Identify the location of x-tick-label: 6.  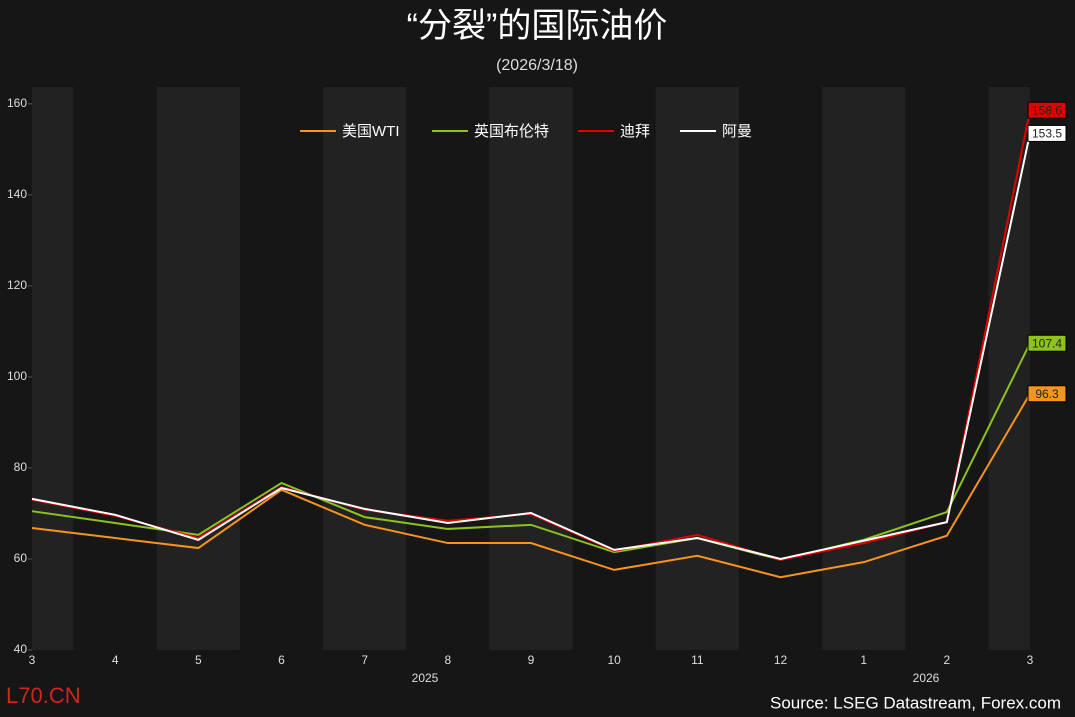
(281, 660).